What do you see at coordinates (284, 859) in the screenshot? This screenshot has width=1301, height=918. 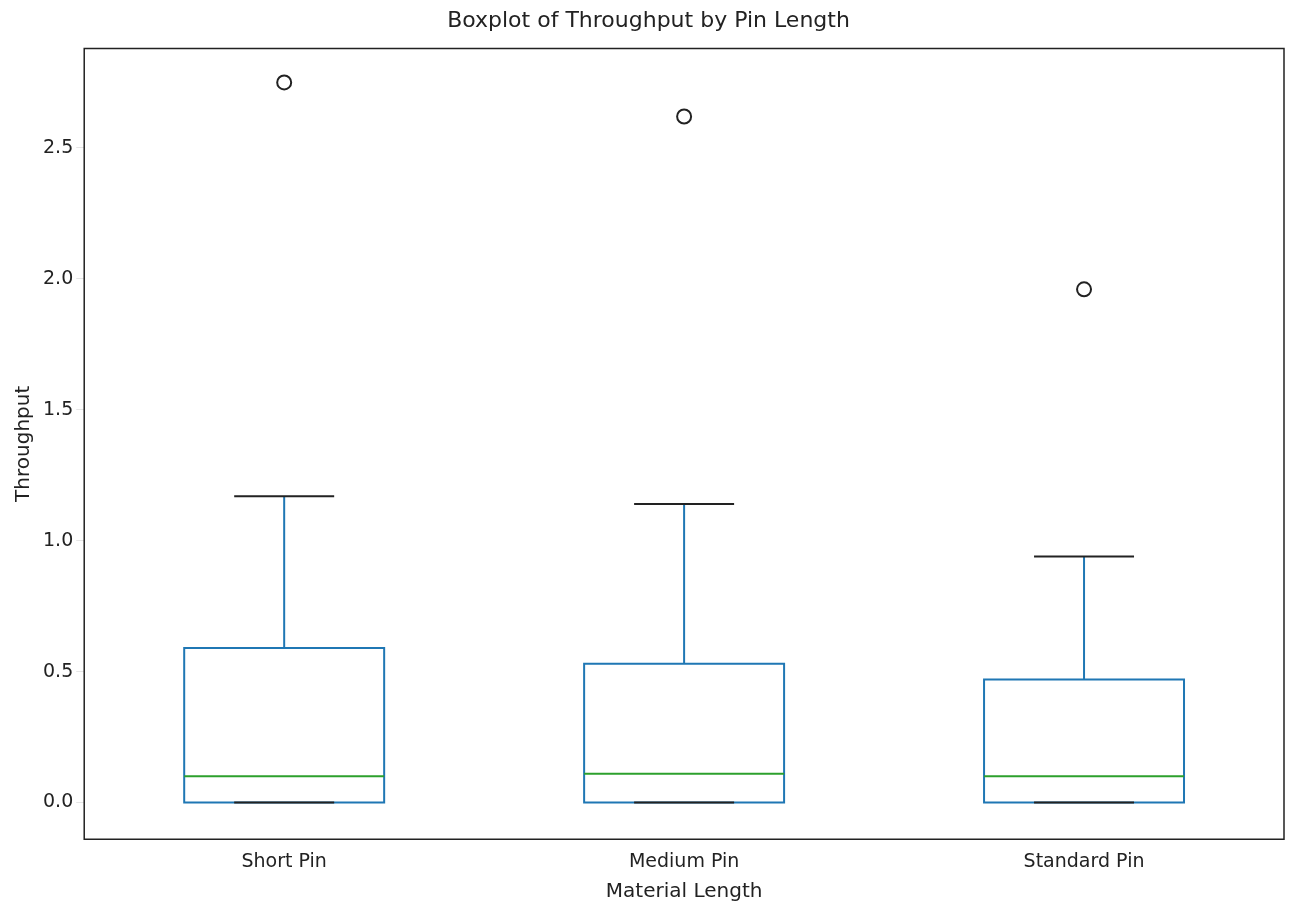 I see `x-tick-label: Short Pin` at bounding box center [284, 859].